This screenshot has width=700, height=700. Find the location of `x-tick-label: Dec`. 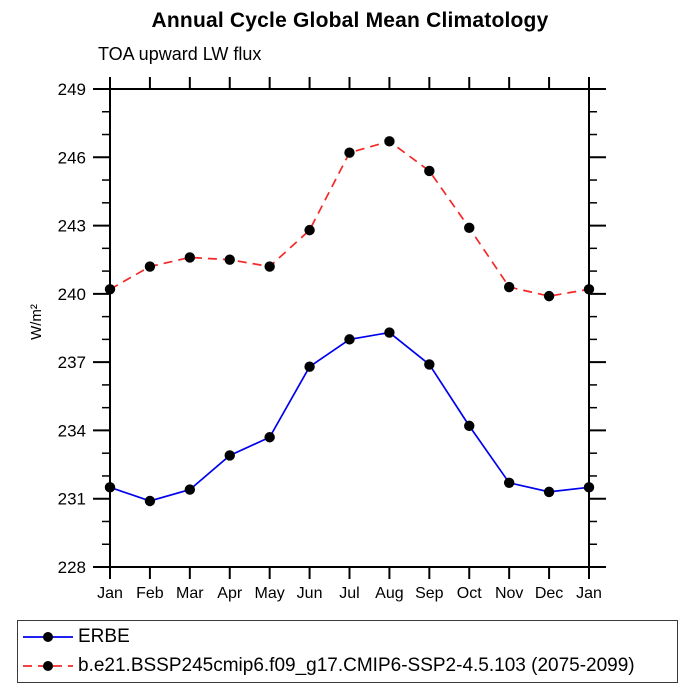

x-tick-label: Dec is located at coordinates (549, 593).